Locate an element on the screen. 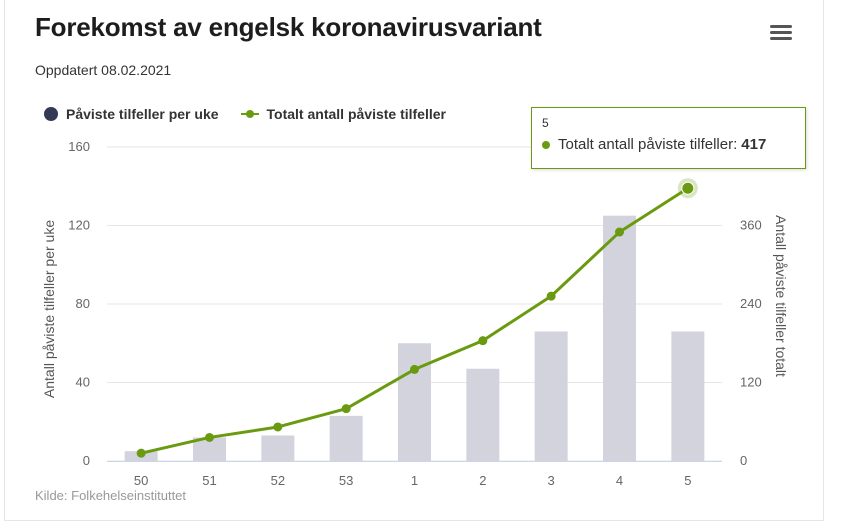 Image resolution: width=847 pixels, height=529 pixels. hamburger-menu-icon is located at coordinates (781, 34).